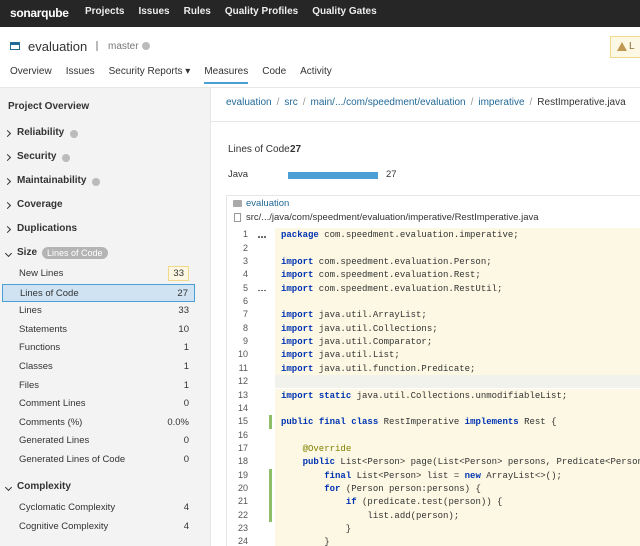  Describe the element at coordinates (98, 460) in the screenshot. I see `measure-row: Generated Lines of Code 0` at that location.